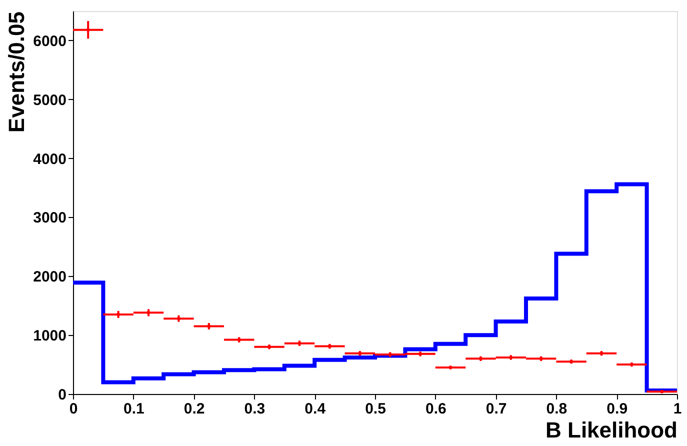 The image size is (687, 446). Describe the element at coordinates (73, 409) in the screenshot. I see `x-tick-label: 0` at that location.